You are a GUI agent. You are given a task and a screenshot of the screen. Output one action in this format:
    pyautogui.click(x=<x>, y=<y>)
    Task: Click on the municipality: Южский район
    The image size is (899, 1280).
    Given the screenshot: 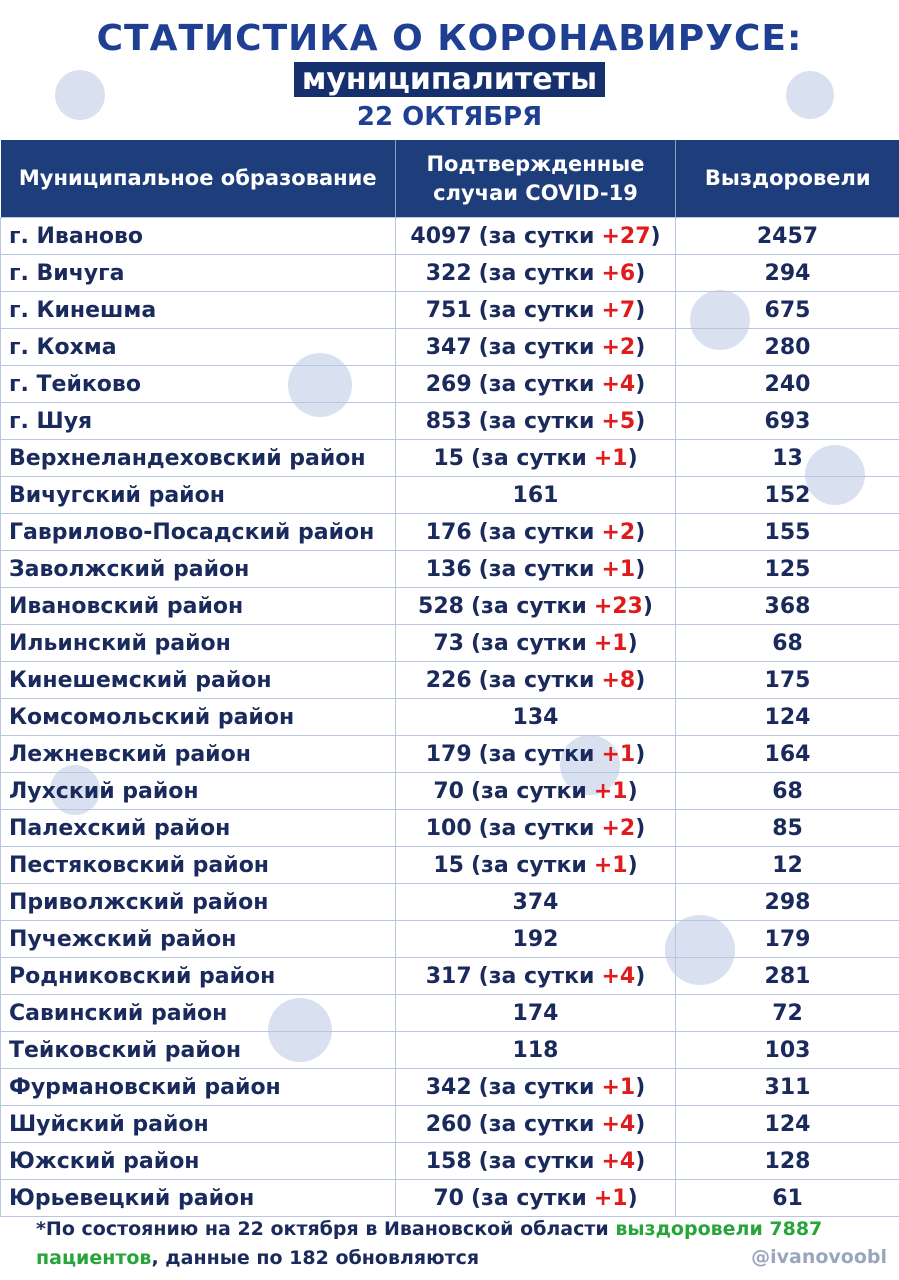 What is the action you would take?
    pyautogui.click(x=198, y=1161)
    